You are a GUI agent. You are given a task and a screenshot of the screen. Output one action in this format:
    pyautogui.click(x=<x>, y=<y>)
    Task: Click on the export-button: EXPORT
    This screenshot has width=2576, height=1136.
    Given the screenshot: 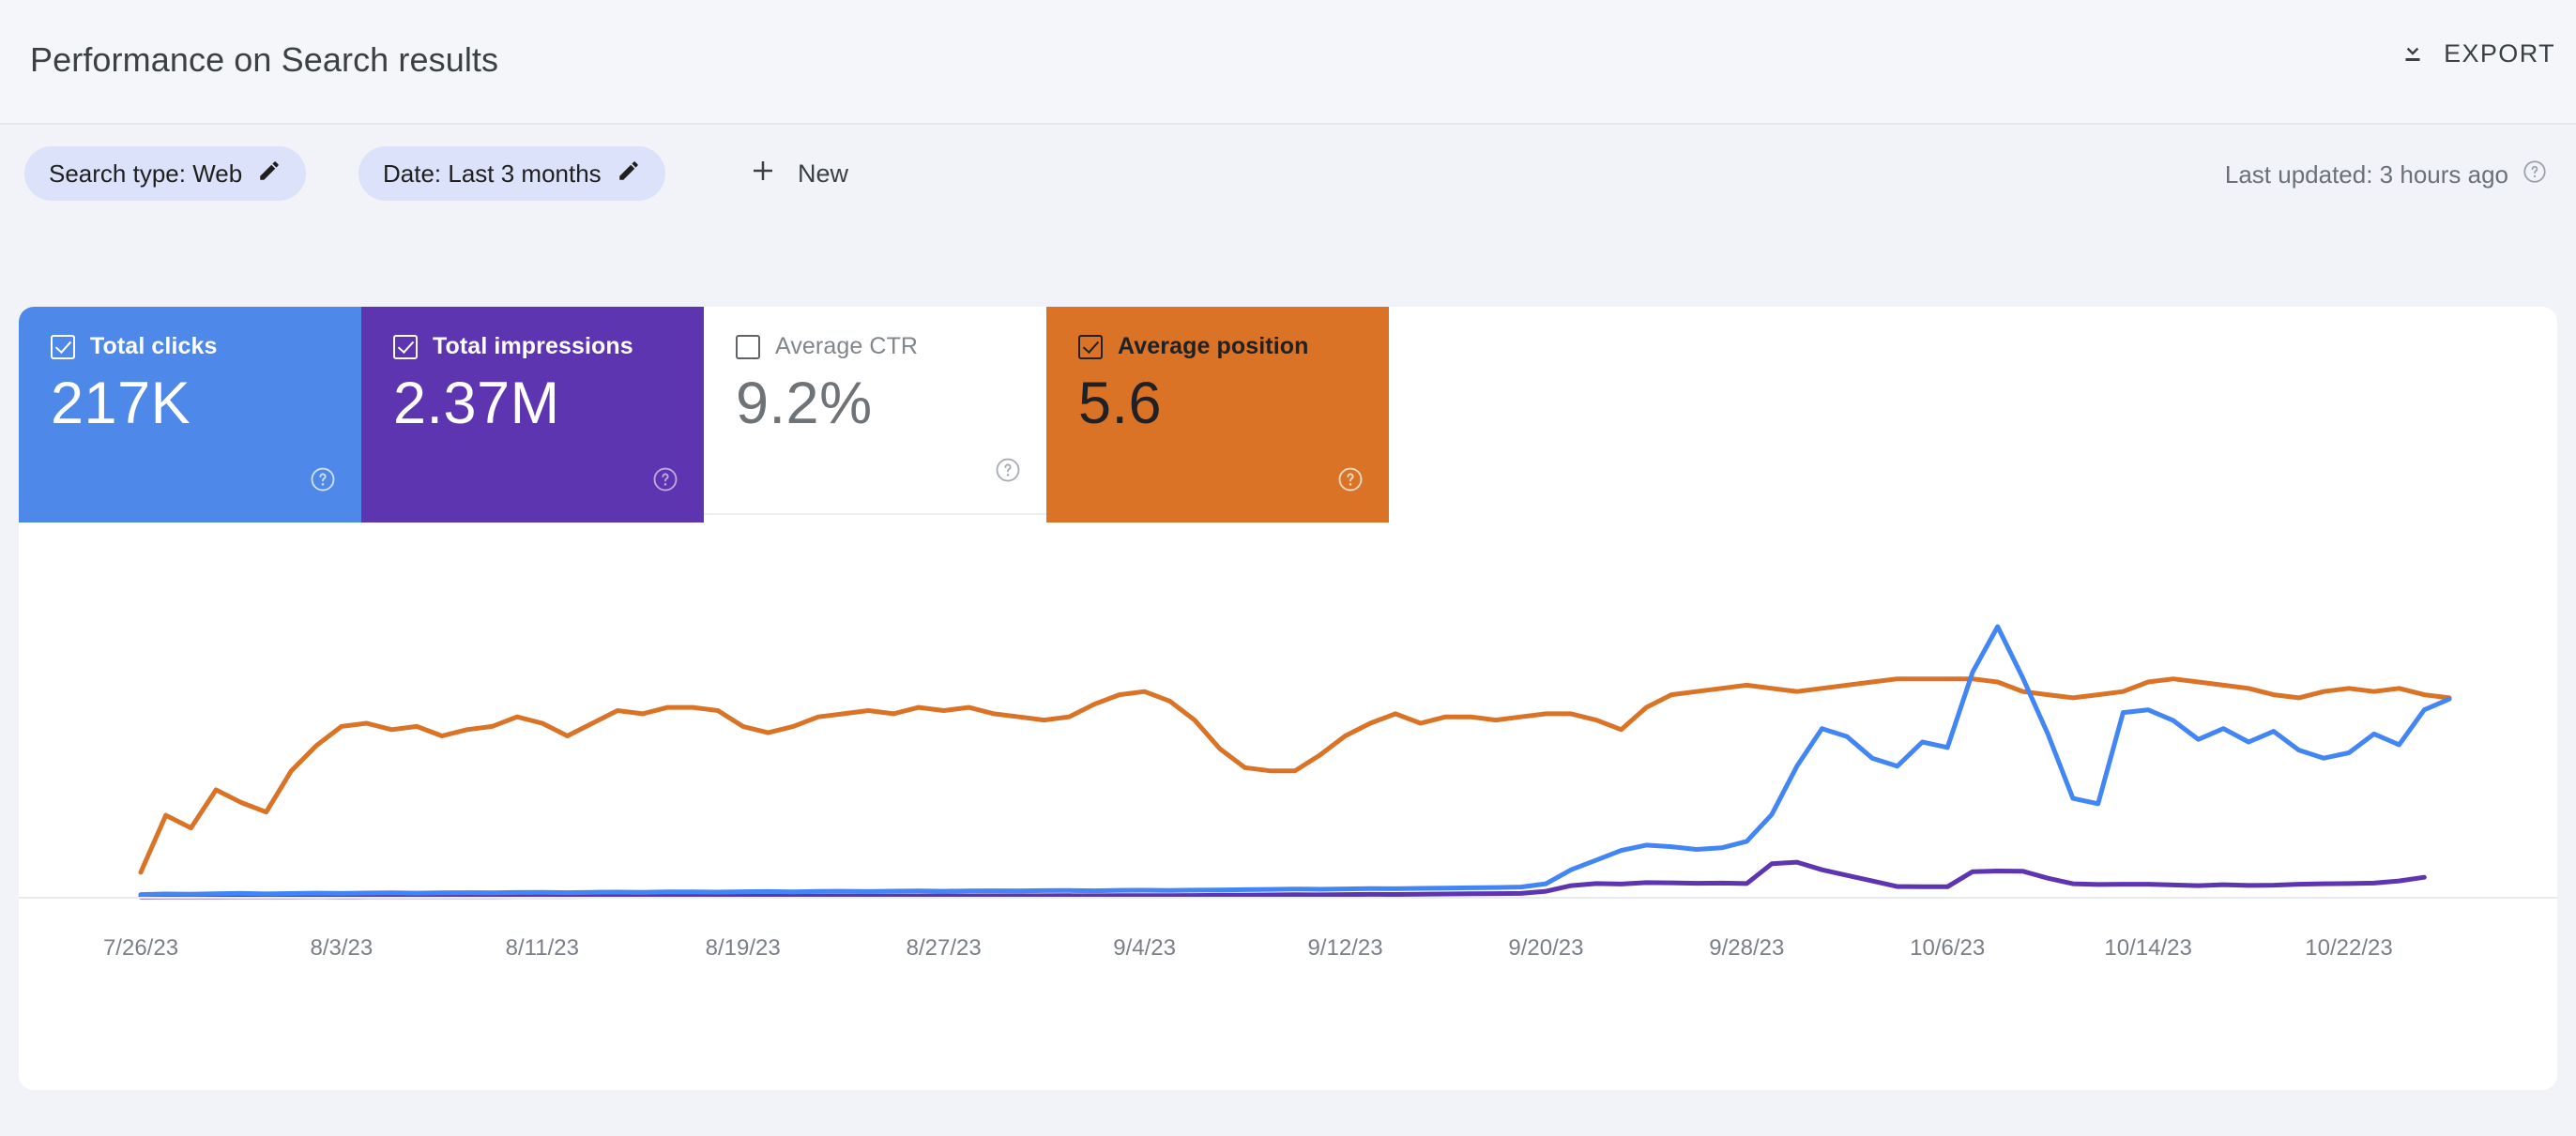 What is the action you would take?
    pyautogui.click(x=2477, y=54)
    